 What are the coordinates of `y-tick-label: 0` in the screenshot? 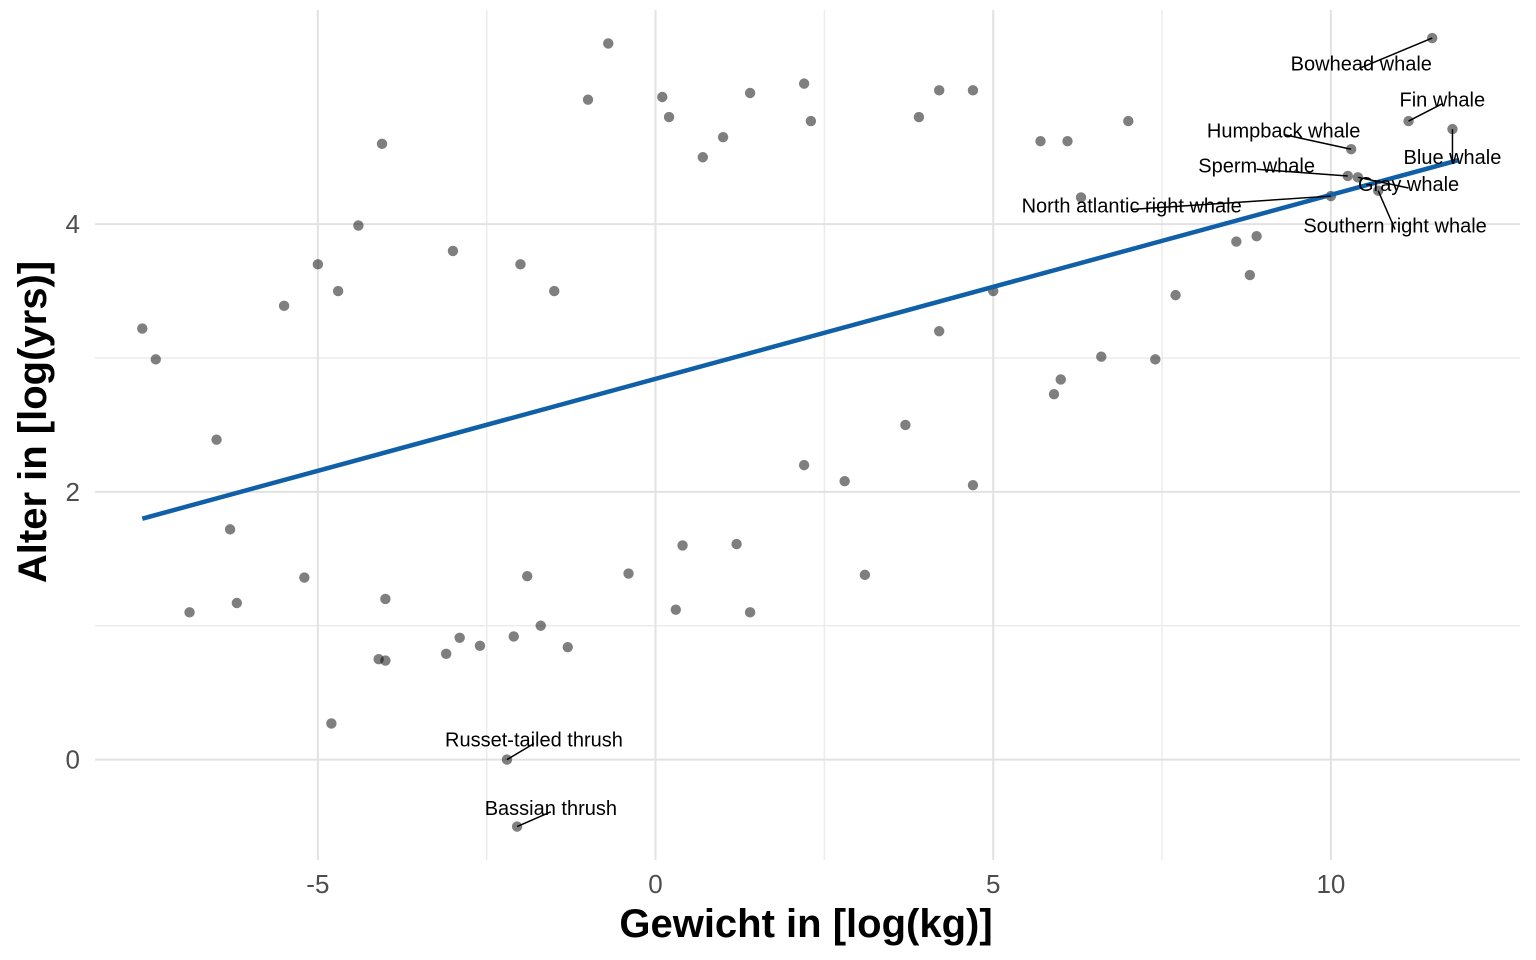 It's located at (73, 760).